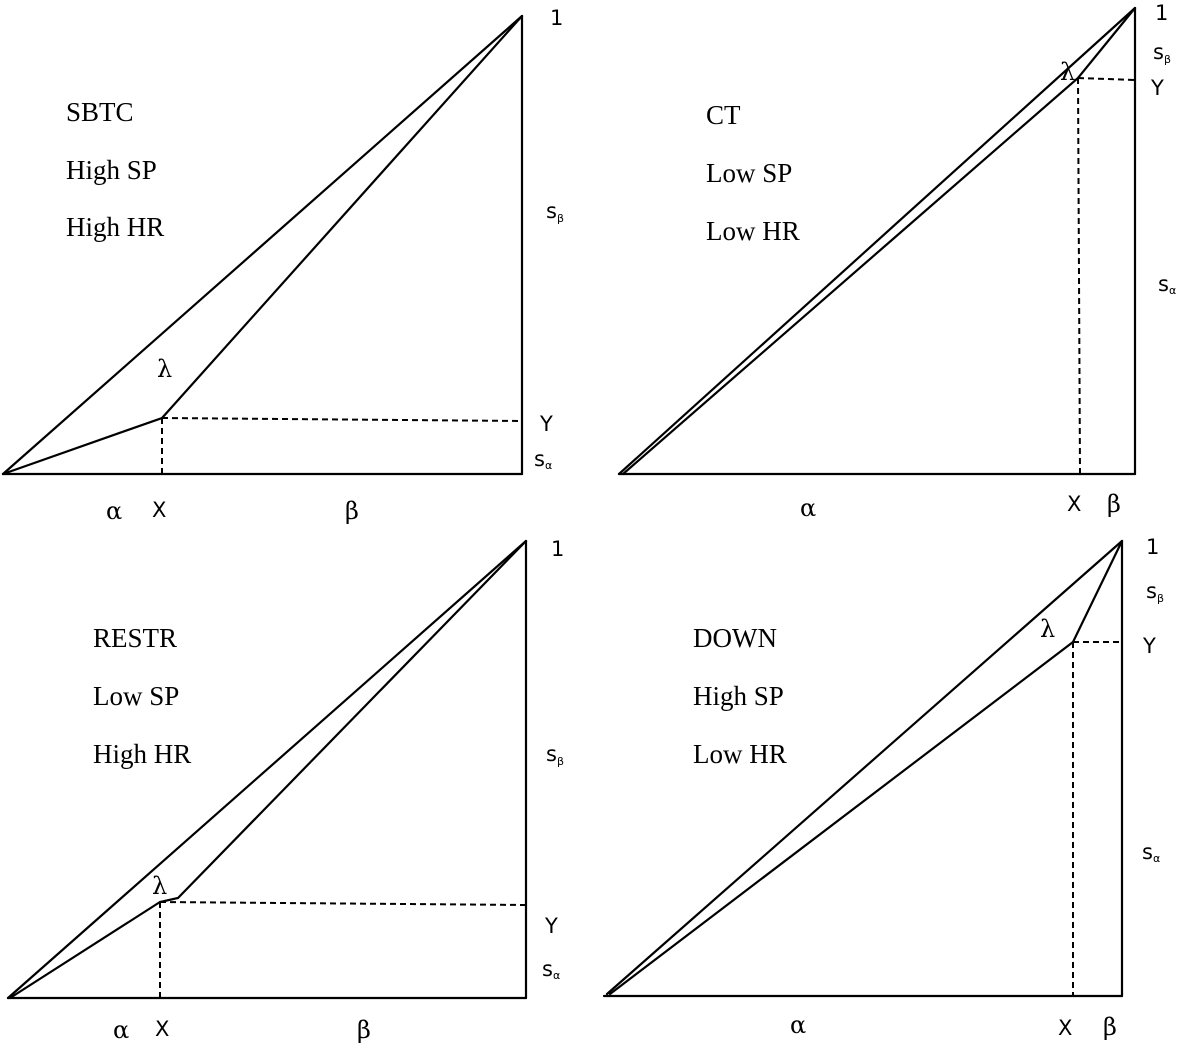  Describe the element at coordinates (100, 112) in the screenshot. I see `panel-title: SBTC` at that location.